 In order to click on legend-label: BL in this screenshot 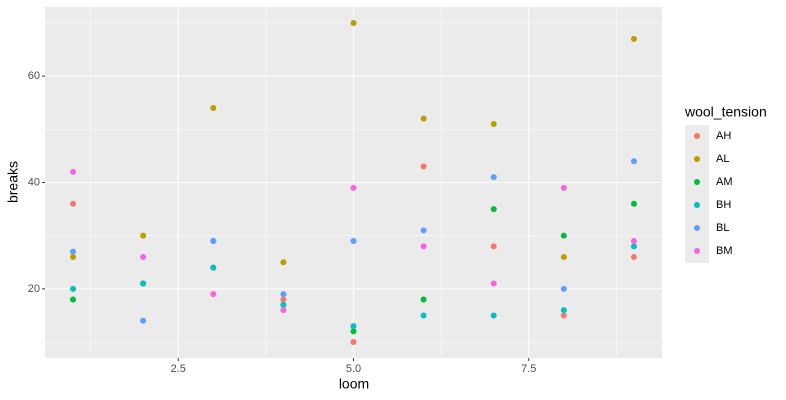, I will do `click(722, 228)`.